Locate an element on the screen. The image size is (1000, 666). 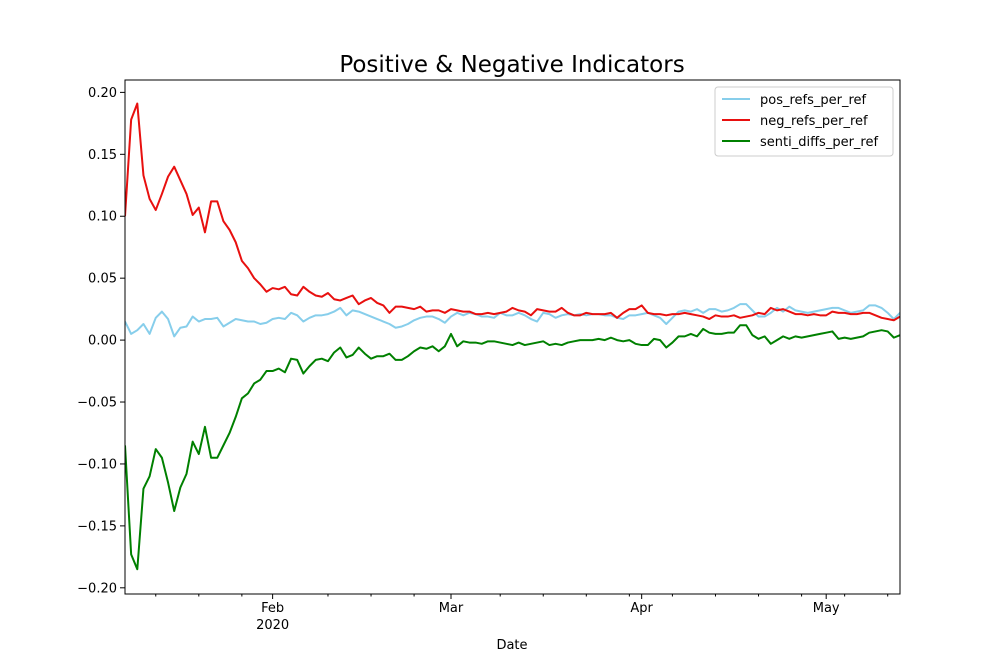
y-tick-label: 0.00 is located at coordinates (102, 341).